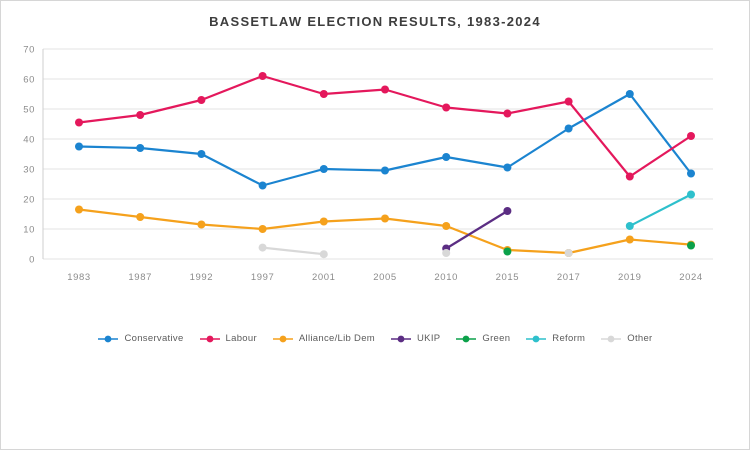 Image resolution: width=750 pixels, height=450 pixels. Describe the element at coordinates (569, 338) in the screenshot. I see `legend-label: Reform` at that location.